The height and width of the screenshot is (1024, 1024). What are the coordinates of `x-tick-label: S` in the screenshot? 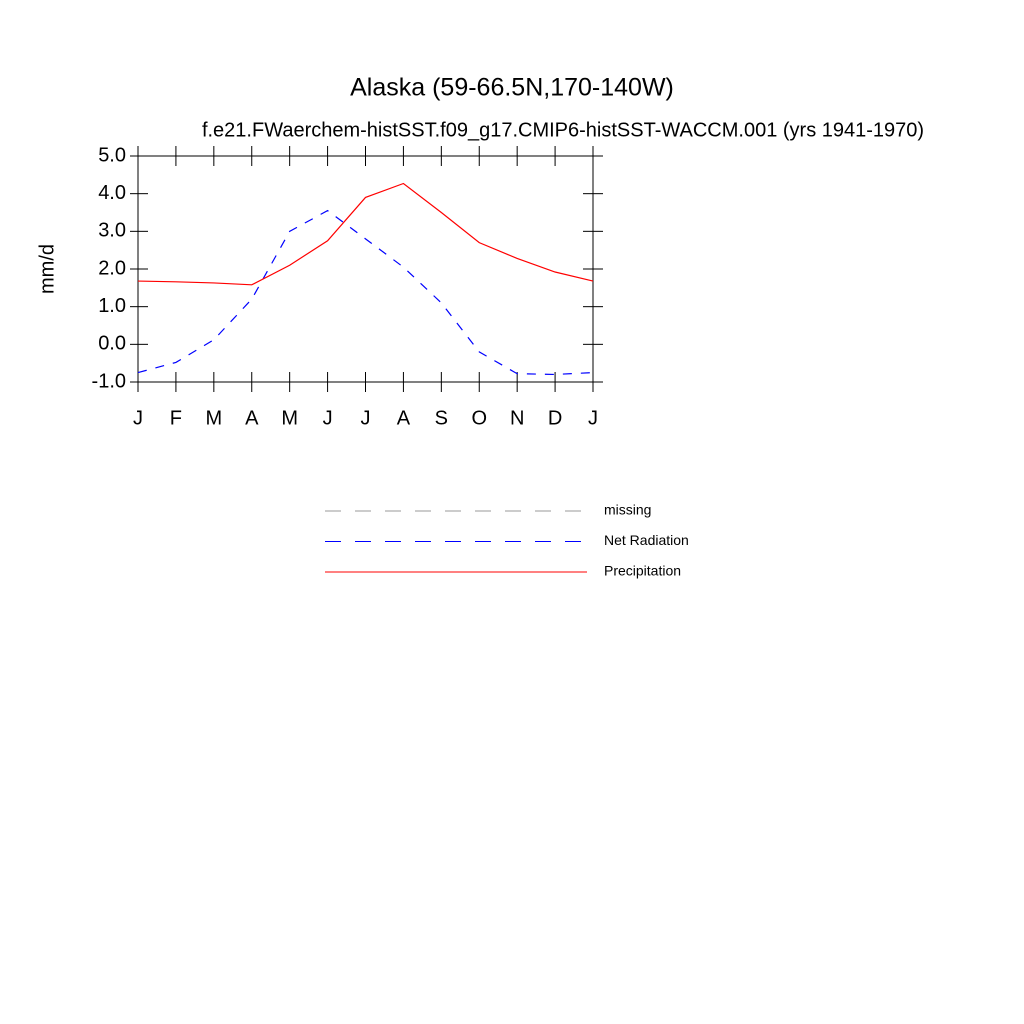 It's located at (441, 418).